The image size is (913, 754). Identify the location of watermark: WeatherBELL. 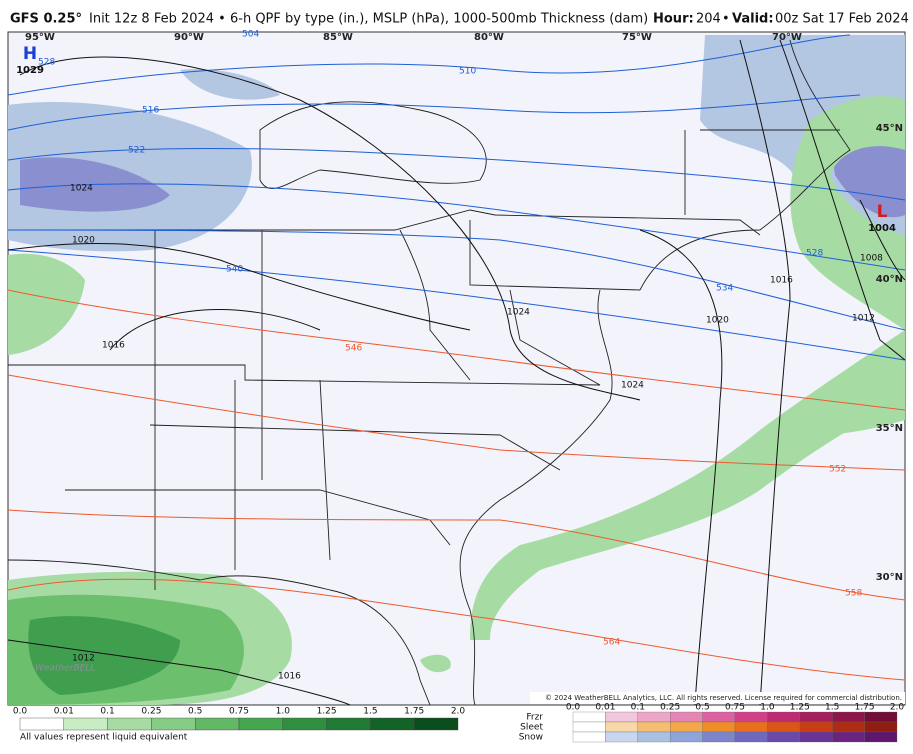
(65, 669).